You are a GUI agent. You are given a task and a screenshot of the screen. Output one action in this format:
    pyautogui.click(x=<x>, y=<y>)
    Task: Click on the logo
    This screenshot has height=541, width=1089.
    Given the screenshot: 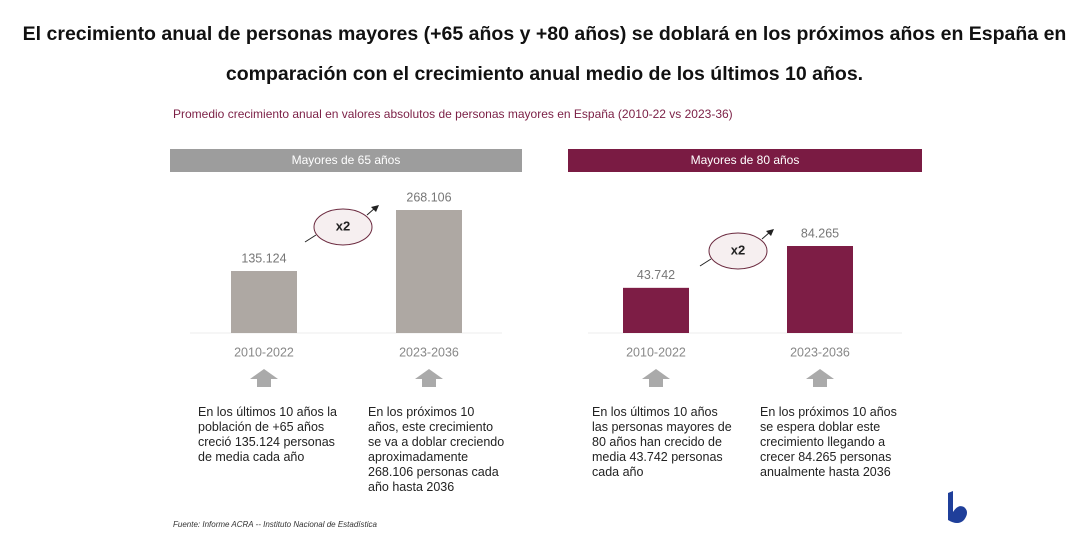 What is the action you would take?
    pyautogui.click(x=957, y=507)
    